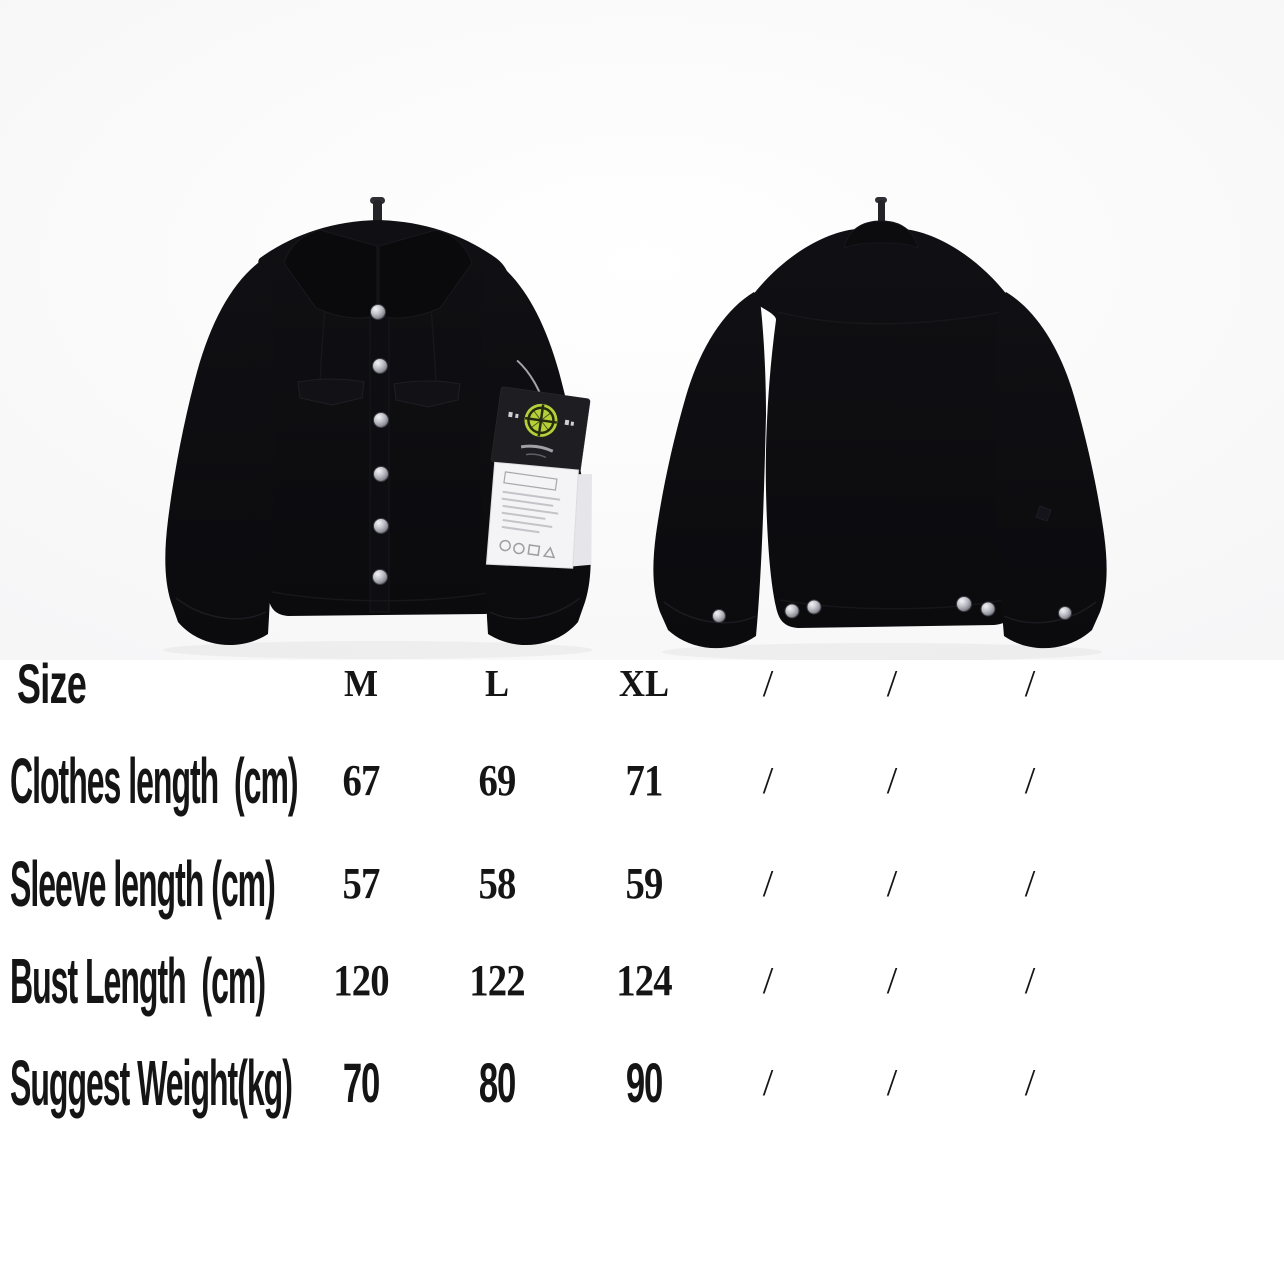  What do you see at coordinates (52, 683) in the screenshot?
I see `size-chart-title: Size` at bounding box center [52, 683].